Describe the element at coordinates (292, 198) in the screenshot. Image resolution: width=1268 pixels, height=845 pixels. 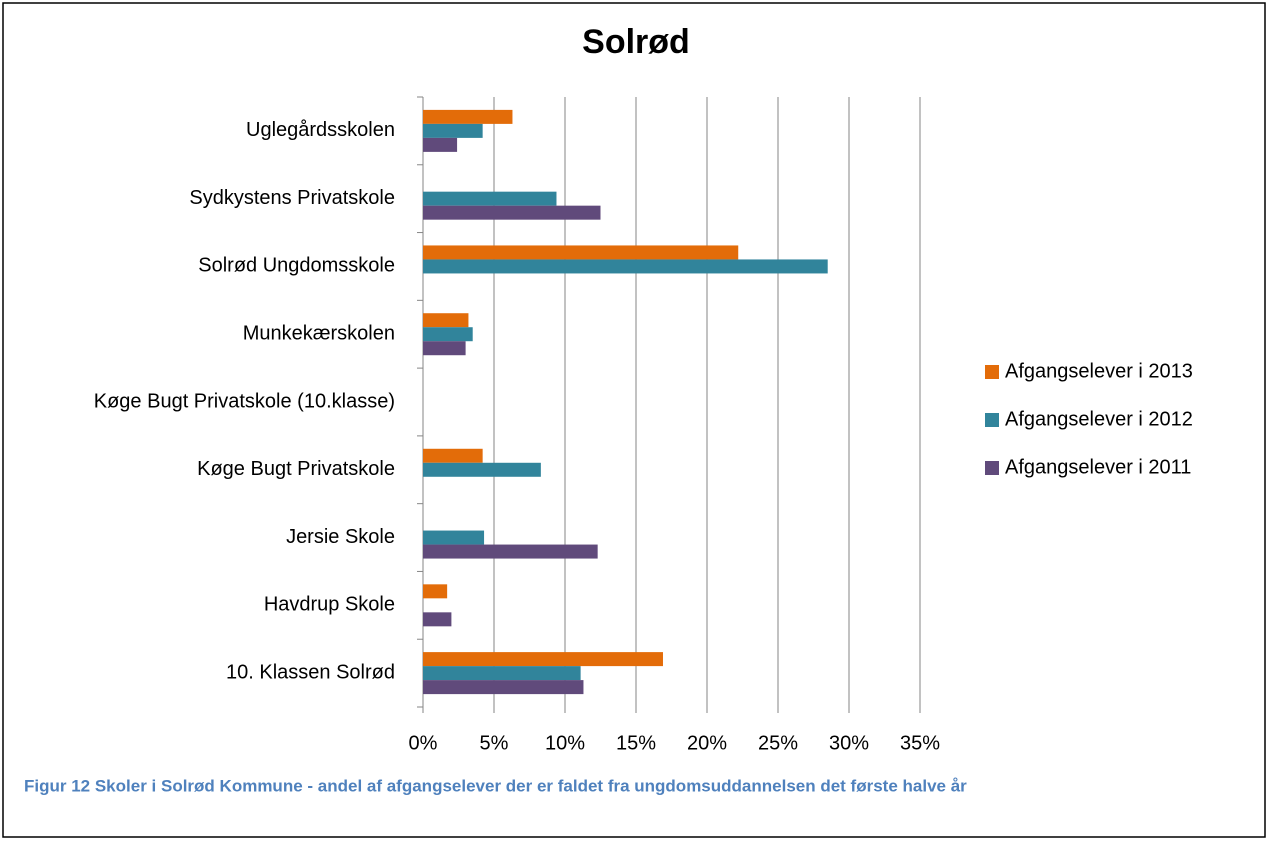
I see `y-tick-label: Sydkystens Privatskole` at that location.